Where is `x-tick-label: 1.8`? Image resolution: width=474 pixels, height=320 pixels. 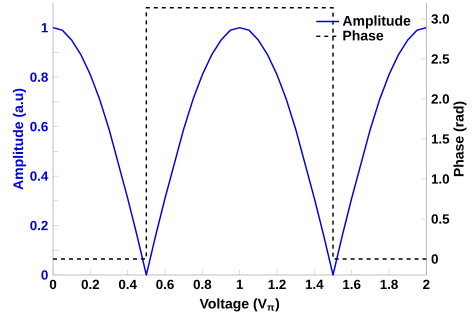 x-tick-label: 1.8 is located at coordinates (389, 285).